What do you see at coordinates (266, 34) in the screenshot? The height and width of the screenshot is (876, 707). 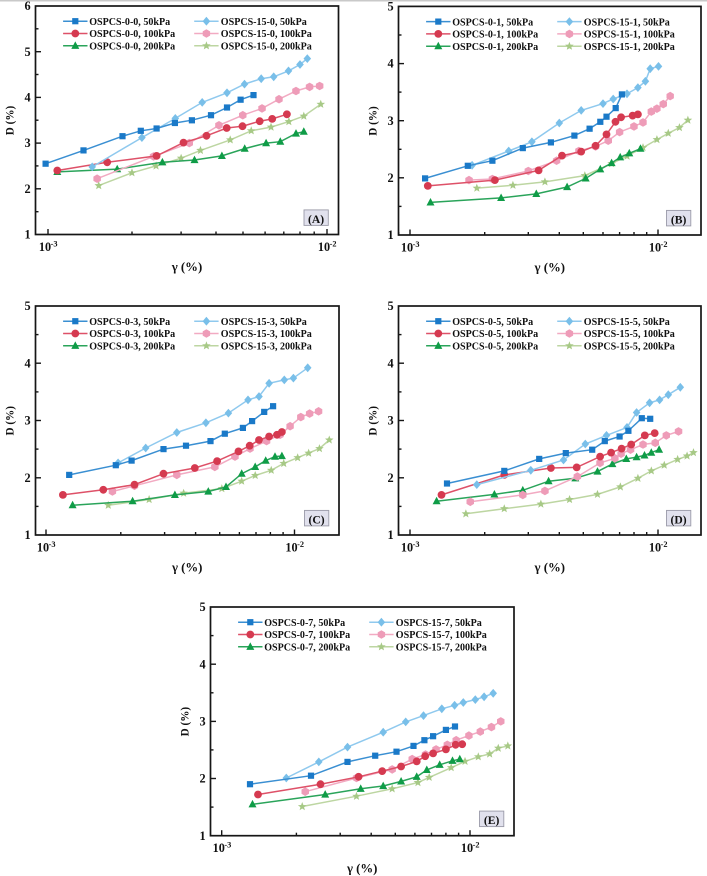 I see `svg-text: OSPCS-15-0, 100kPa` at bounding box center [266, 34].